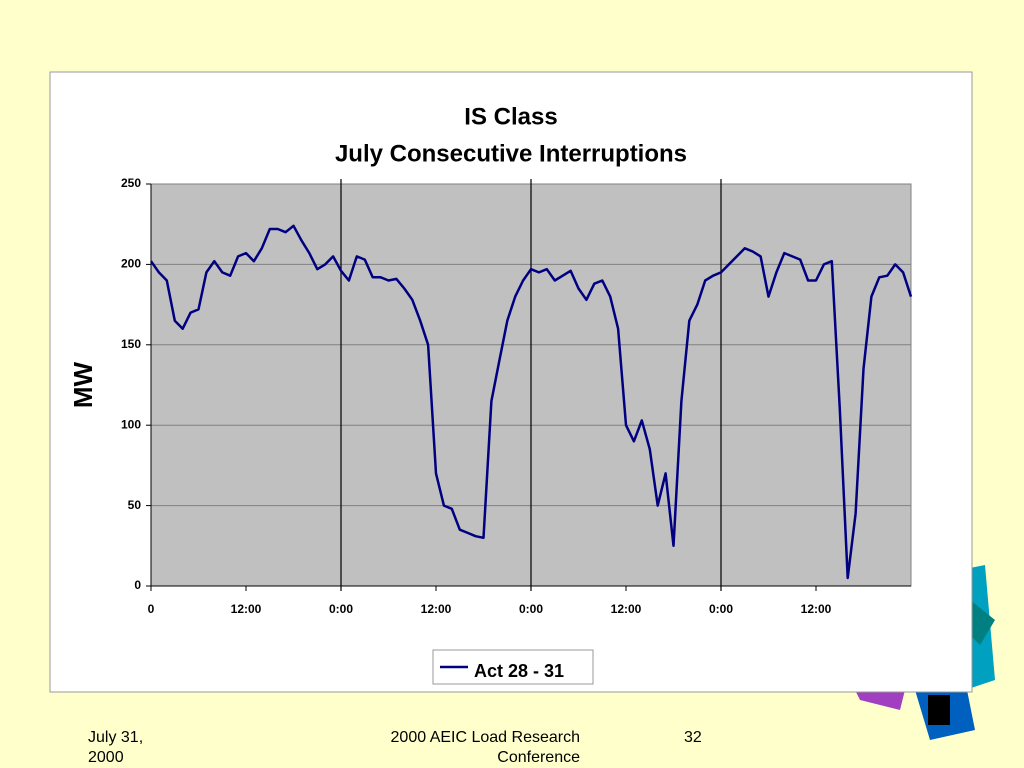 This screenshot has width=1024, height=768. I want to click on y-tick-label: 100, so click(131, 424).